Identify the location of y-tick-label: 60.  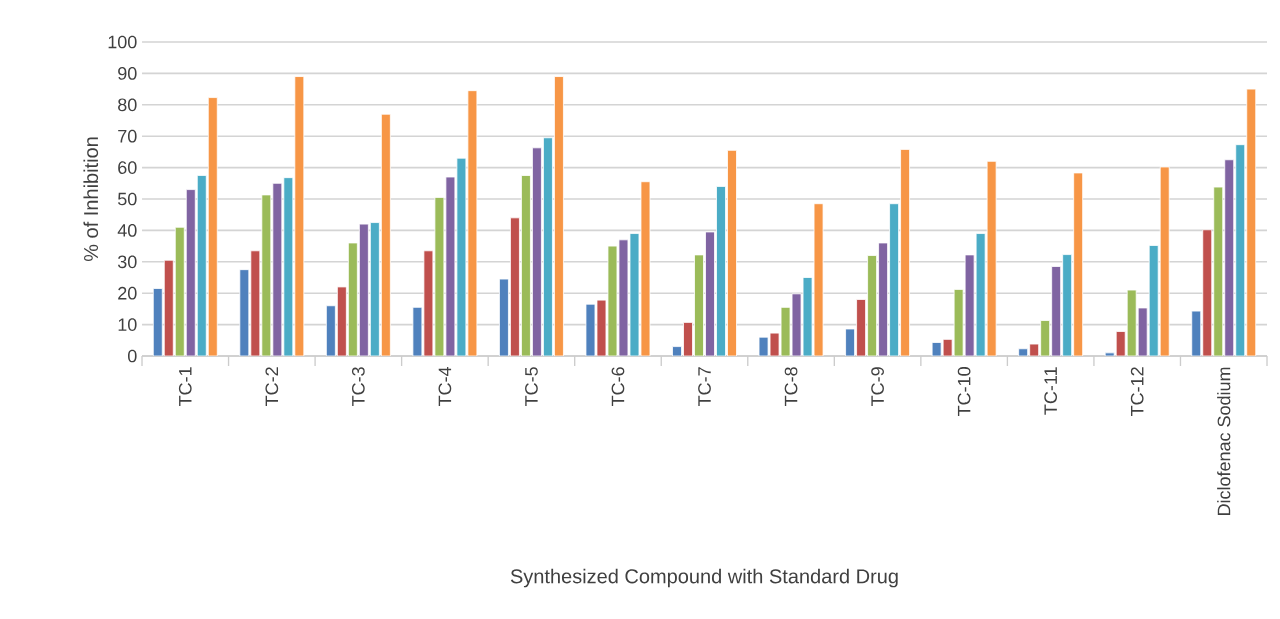
(127, 167).